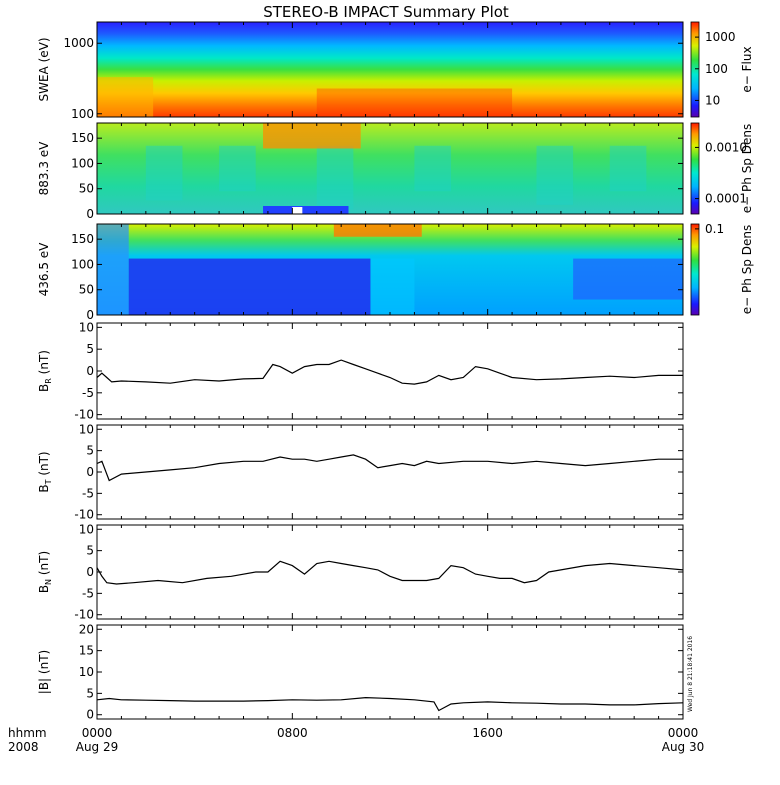 The height and width of the screenshot is (785, 780). What do you see at coordinates (45, 371) in the screenshot?
I see `y-axis-label: BR (nT)` at bounding box center [45, 371].